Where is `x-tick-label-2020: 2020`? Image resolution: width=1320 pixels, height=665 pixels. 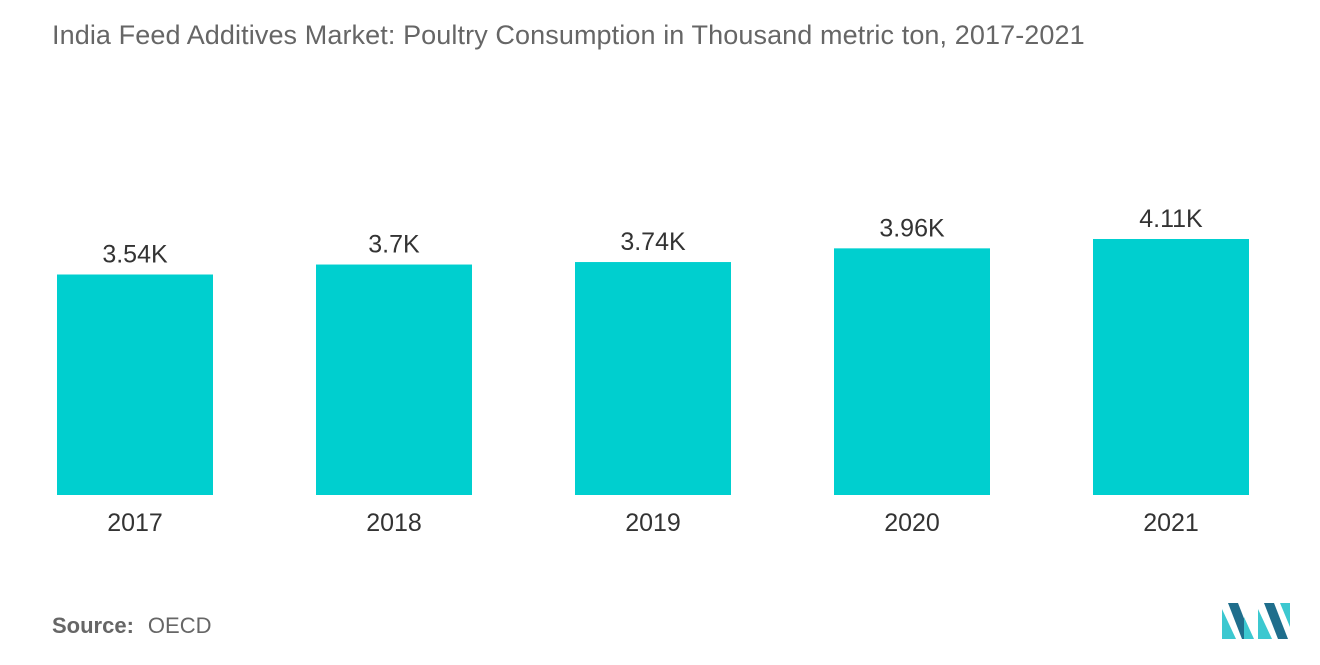 x-tick-label-2020: 2020 is located at coordinates (912, 523).